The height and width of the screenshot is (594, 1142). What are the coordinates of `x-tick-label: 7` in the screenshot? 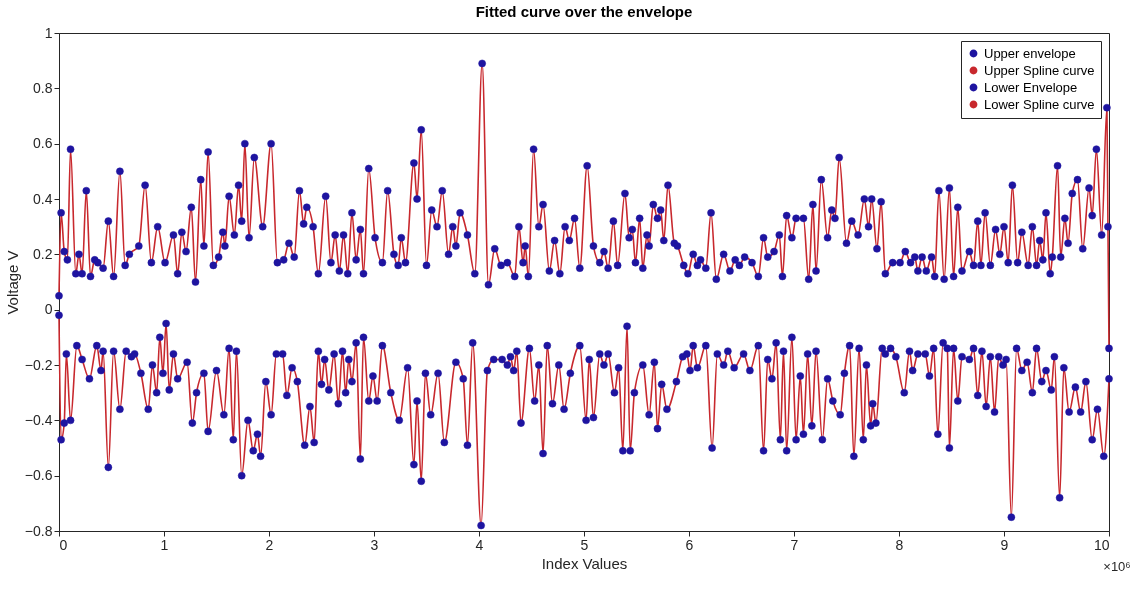 It's located at (794, 544).